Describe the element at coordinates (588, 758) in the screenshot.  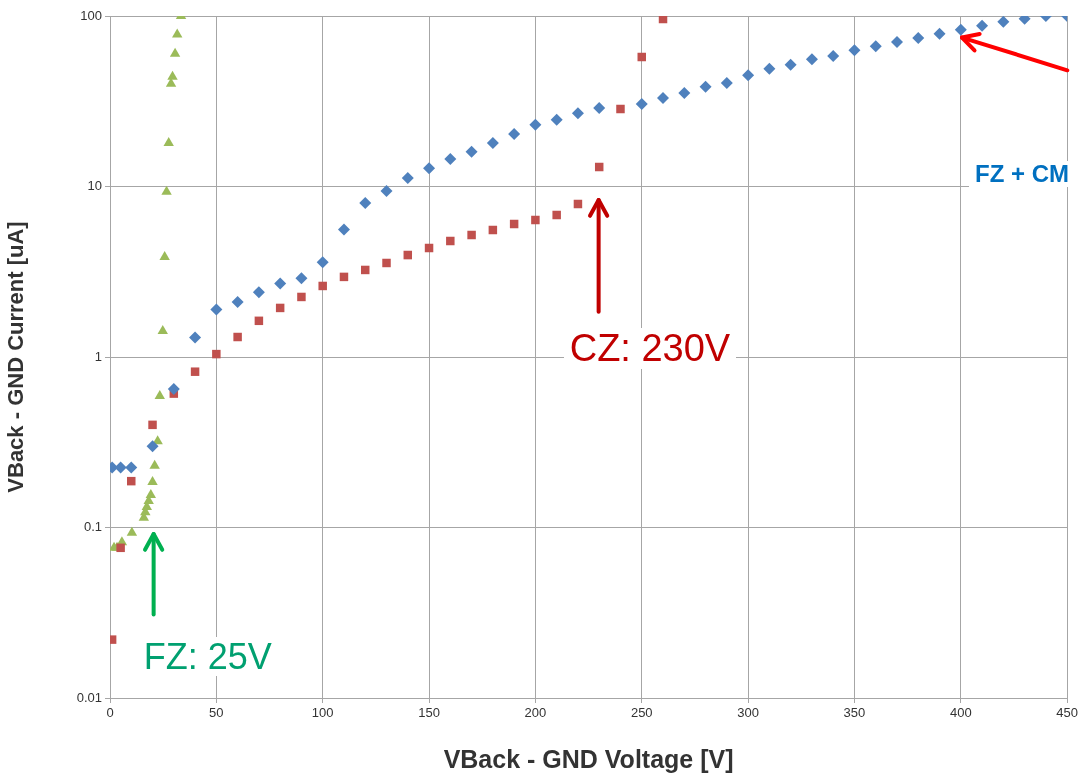
I see `x-axis-title: VBack - GND Voltage [V]` at that location.